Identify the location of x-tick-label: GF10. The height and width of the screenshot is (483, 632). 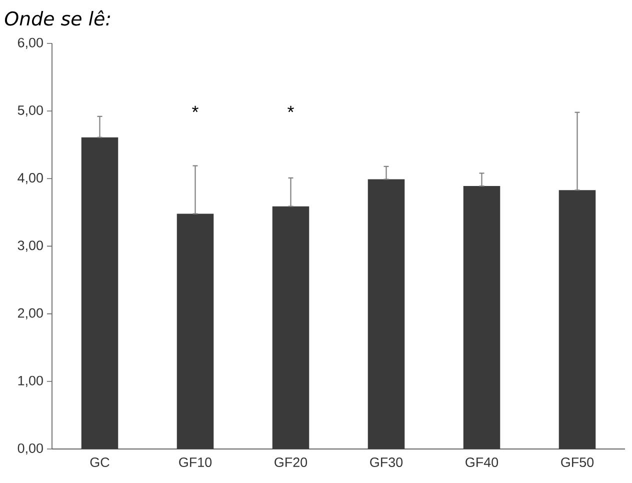
(195, 463).